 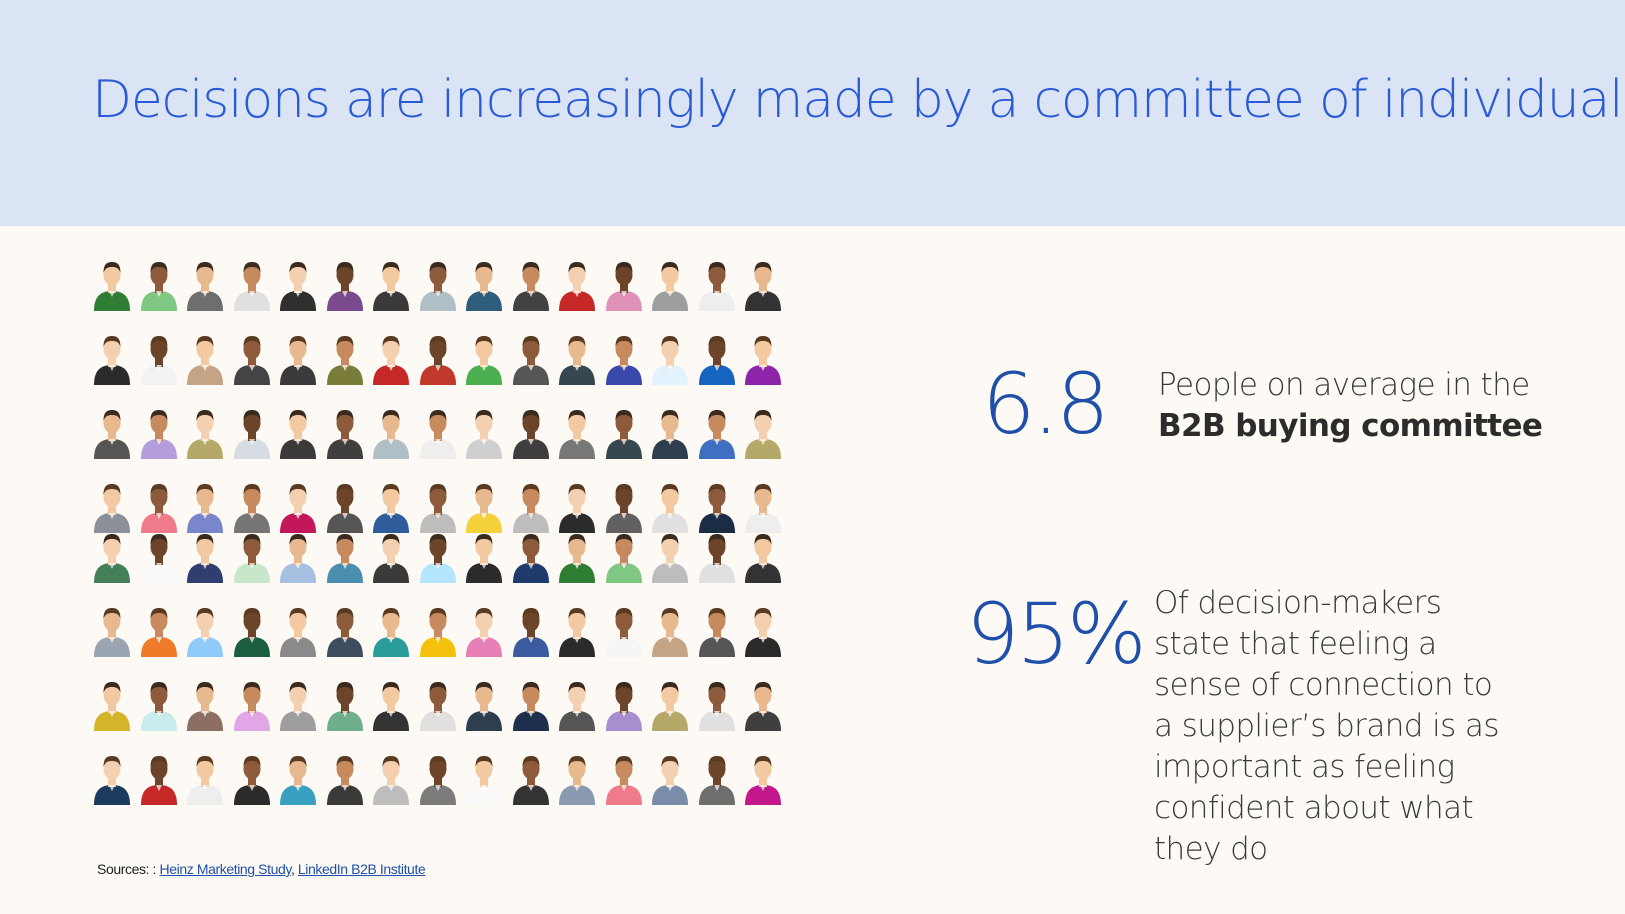 I want to click on stat-committee-size-bold: B2B buying committee, so click(x=1350, y=426).